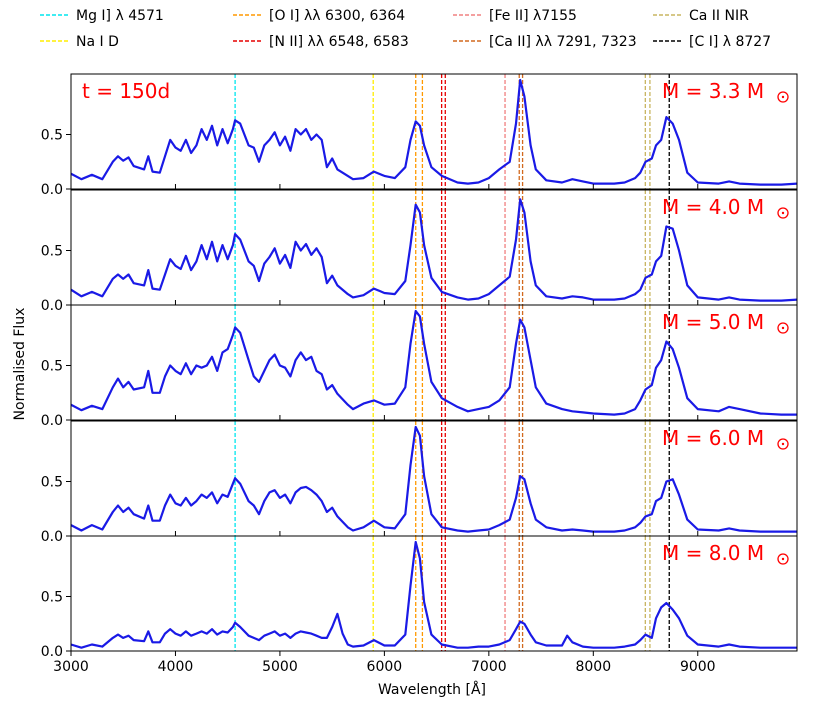 The height and width of the screenshot is (708, 814). I want to click on x-tick-label: 7000, so click(489, 667).